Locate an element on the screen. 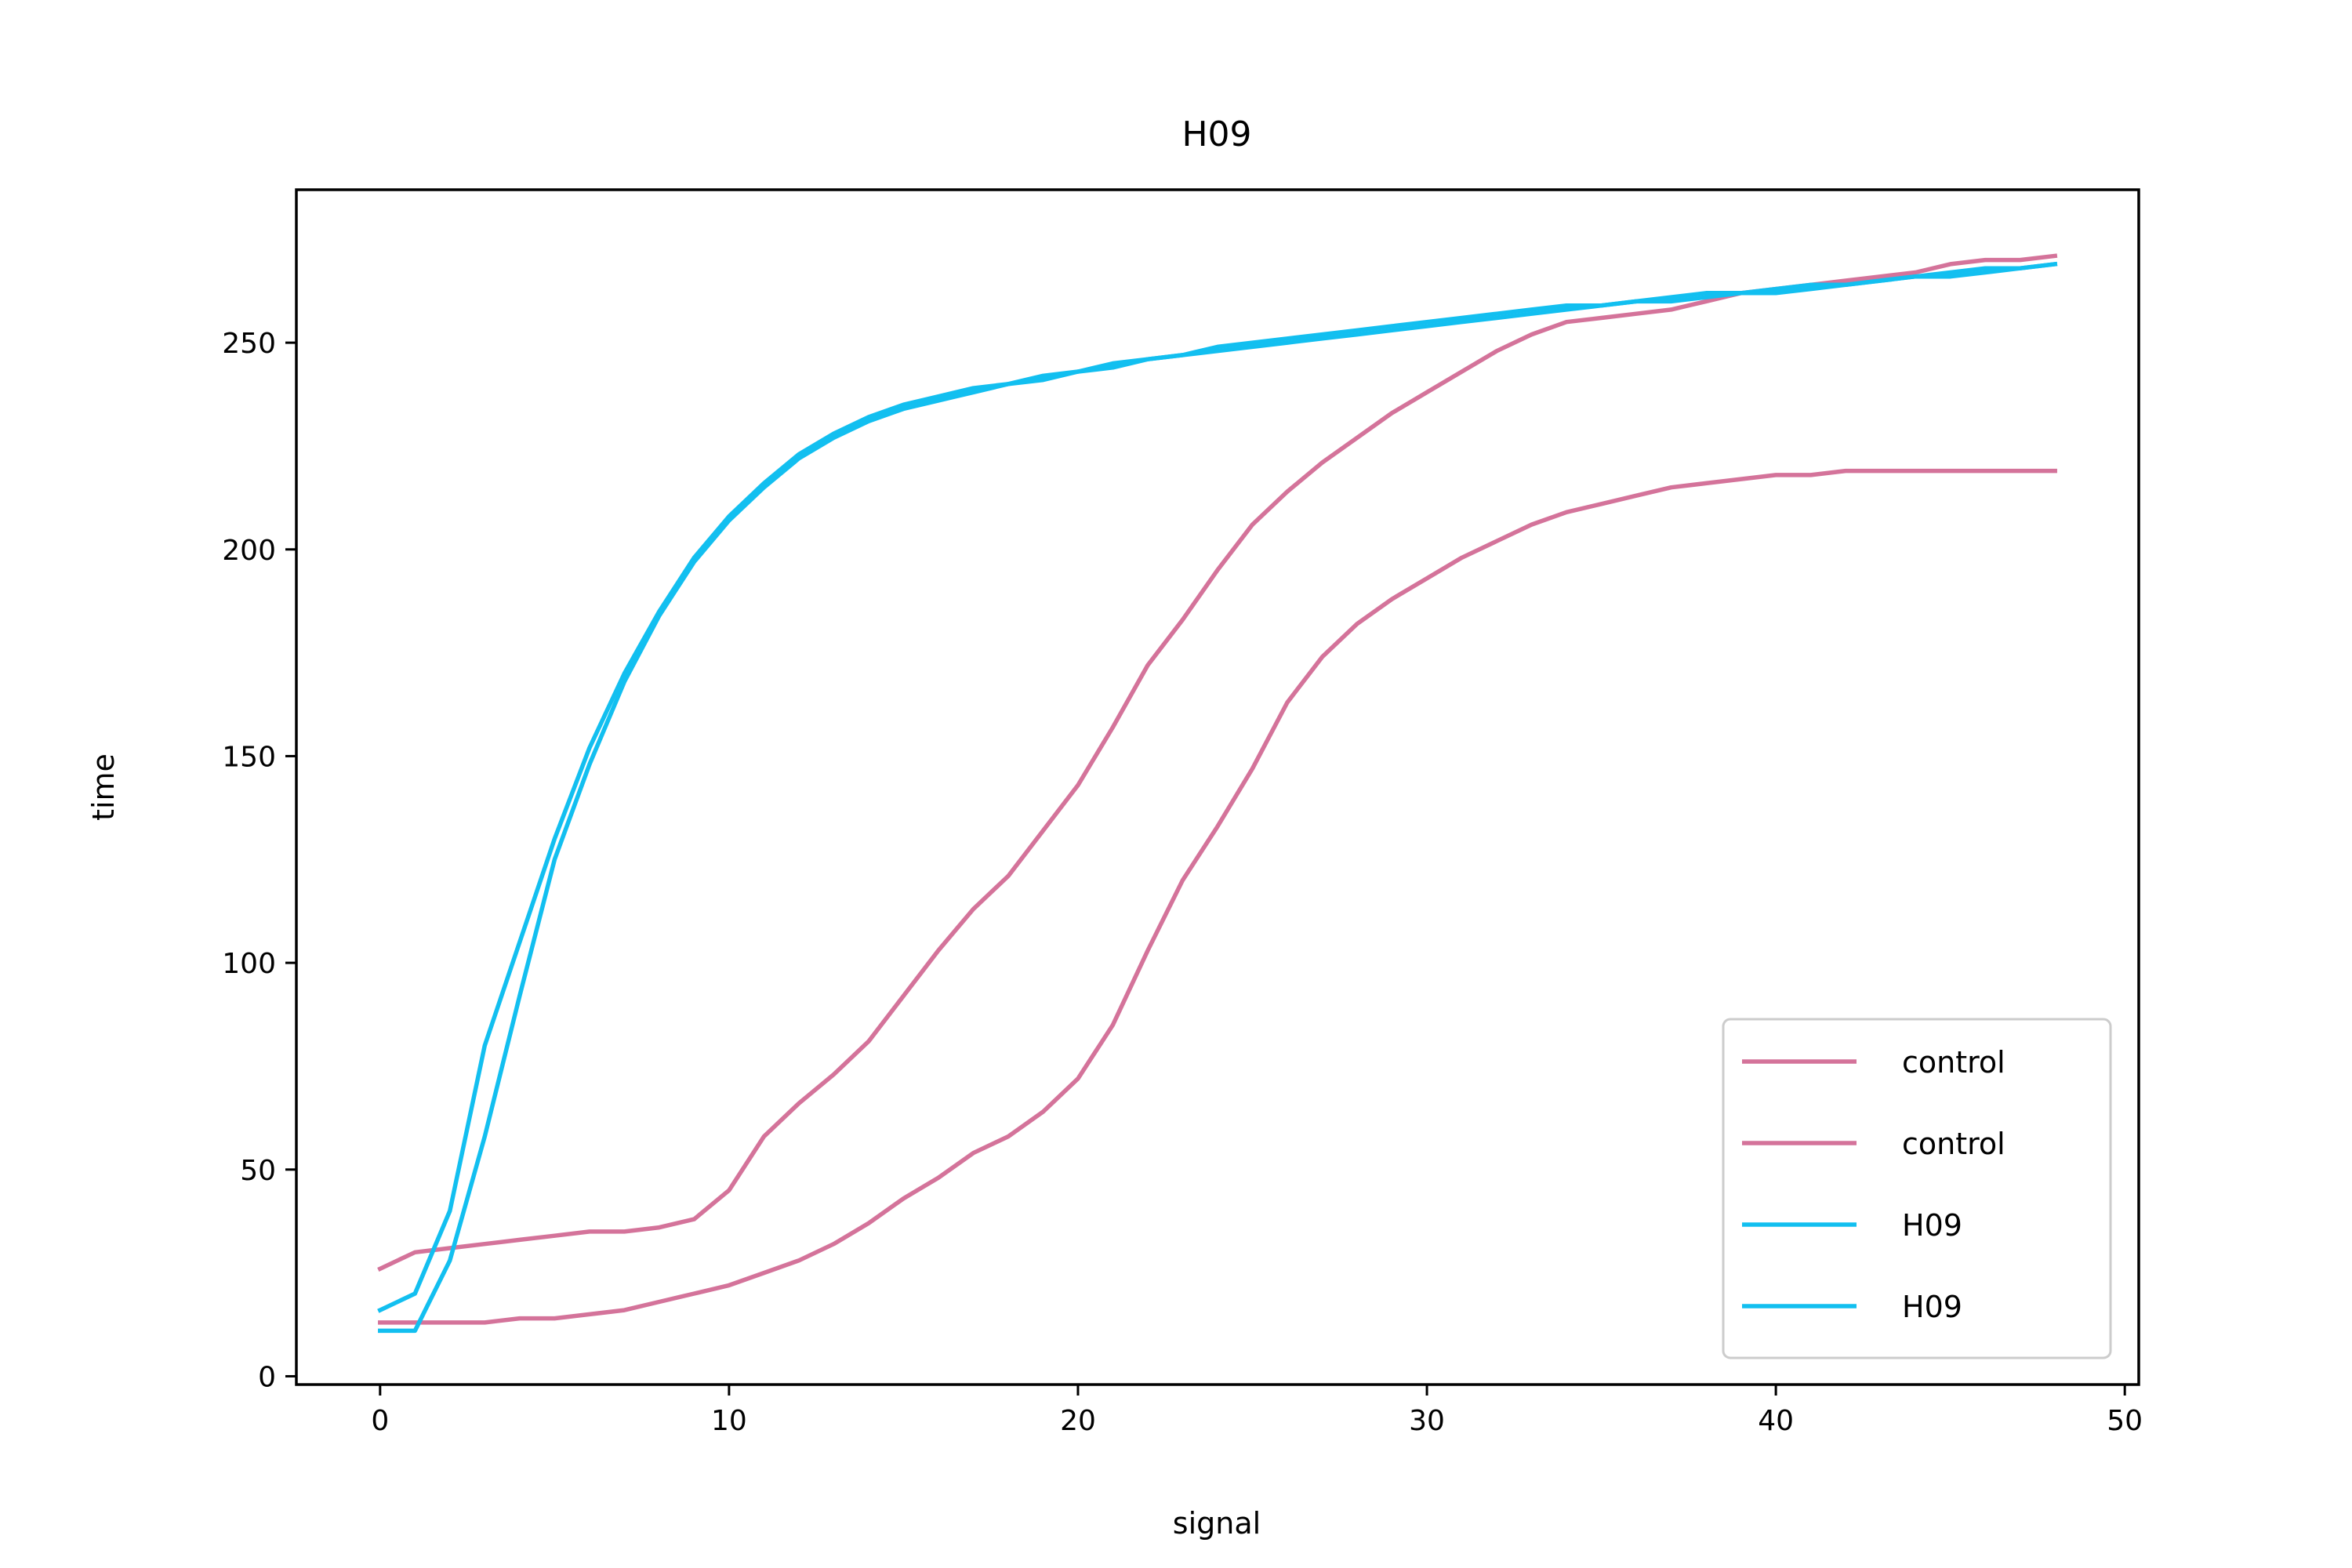 The image size is (2352, 1568). legend-box is located at coordinates (1917, 1188).